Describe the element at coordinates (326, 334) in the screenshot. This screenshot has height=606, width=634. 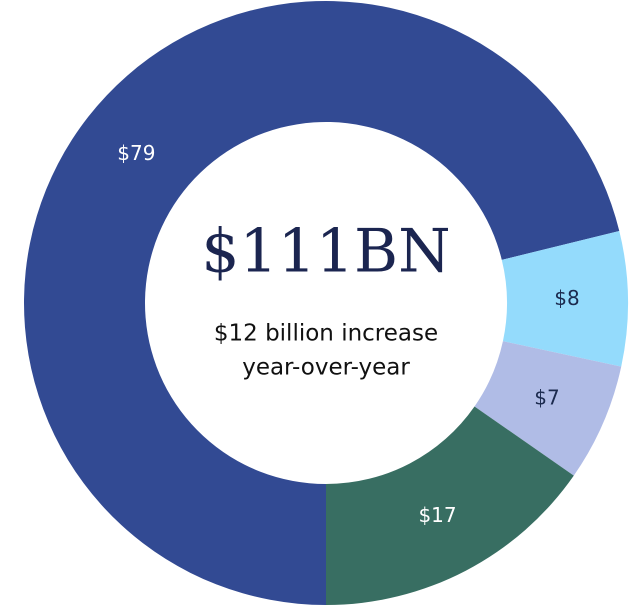
I see `annotation: $12 billion increase` at that location.